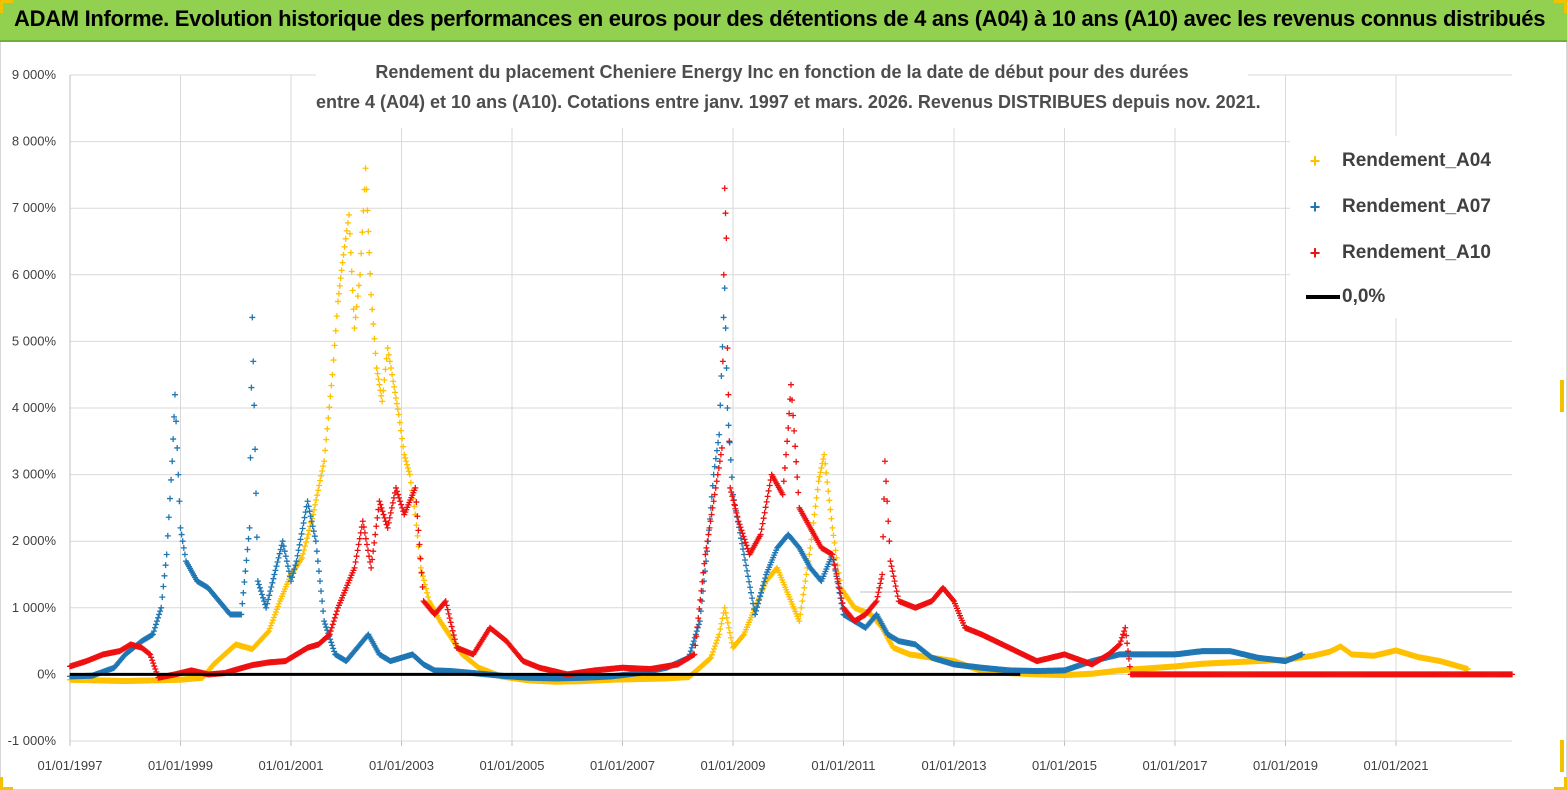 The width and height of the screenshot is (1567, 790). What do you see at coordinates (34, 540) in the screenshot?
I see `y-tick-label: 2 000%` at bounding box center [34, 540].